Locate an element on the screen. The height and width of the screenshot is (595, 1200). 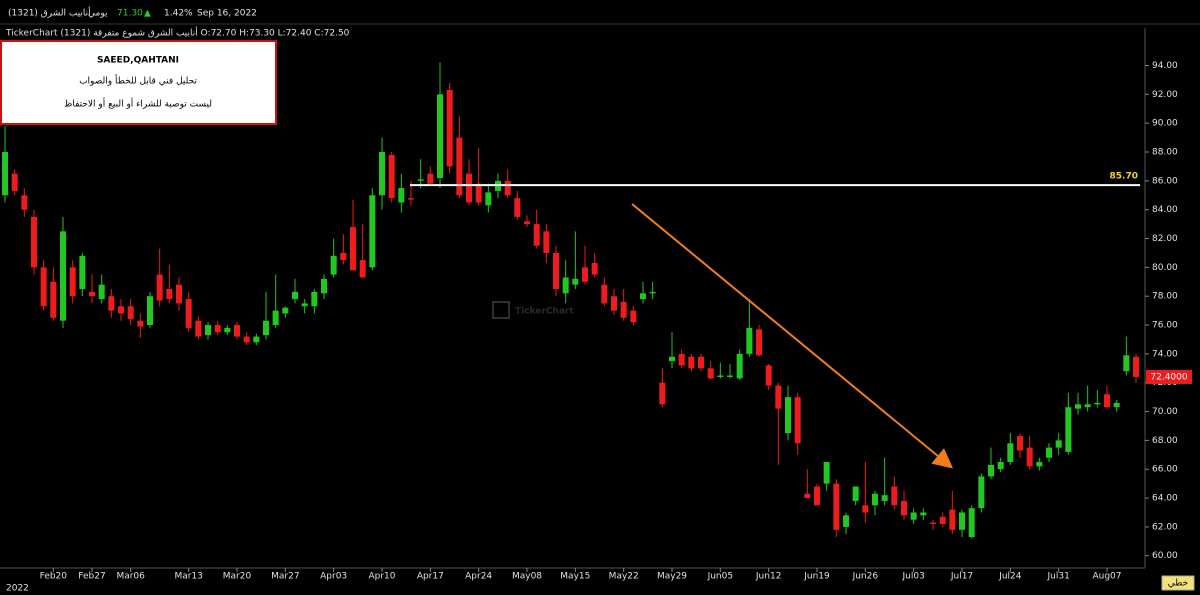
change: 1.42% is located at coordinates (178, 14).